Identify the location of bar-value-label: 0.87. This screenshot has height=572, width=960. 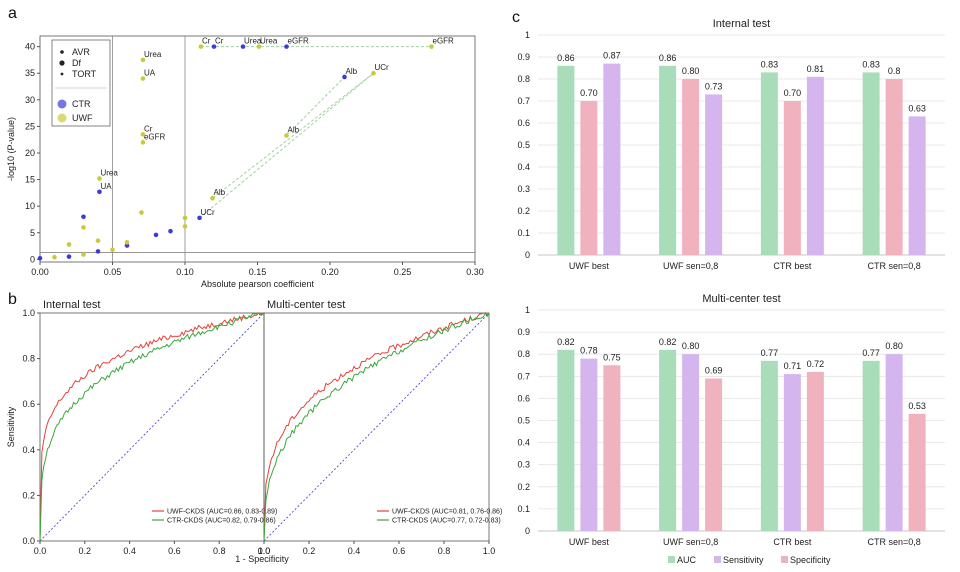
(612, 56).